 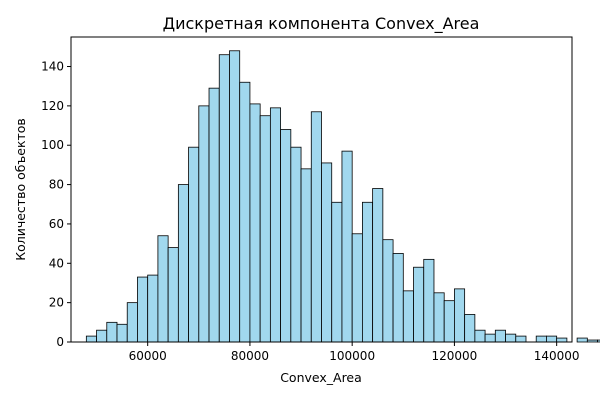 I want to click on y-tick-label: 40, so click(x=56, y=263).